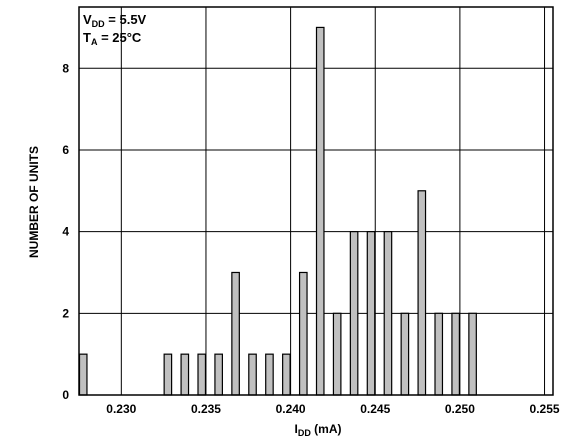 The image size is (579, 442). What do you see at coordinates (206, 409) in the screenshot?
I see `x-tick-label: 0.235` at bounding box center [206, 409].